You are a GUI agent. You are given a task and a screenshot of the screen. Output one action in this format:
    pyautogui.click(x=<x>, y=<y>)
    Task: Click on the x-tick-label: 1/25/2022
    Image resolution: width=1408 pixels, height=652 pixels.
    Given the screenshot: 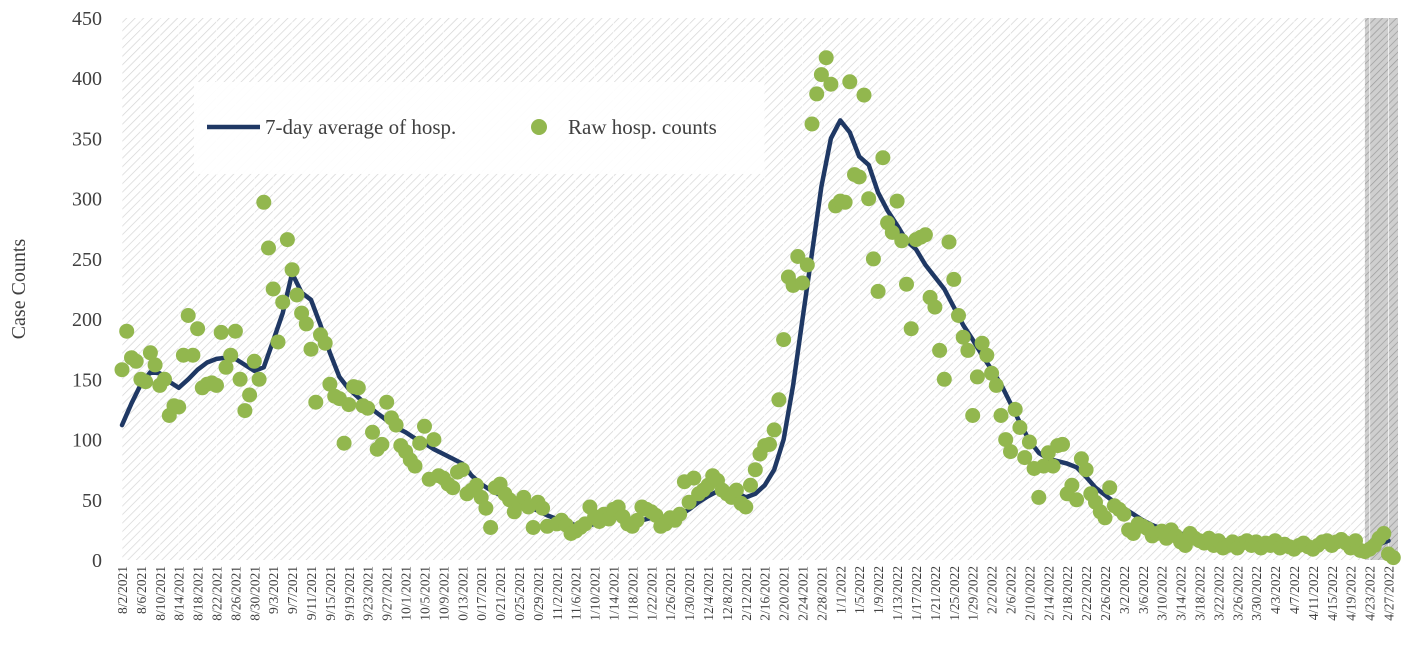 What is the action you would take?
    pyautogui.click(x=954, y=593)
    